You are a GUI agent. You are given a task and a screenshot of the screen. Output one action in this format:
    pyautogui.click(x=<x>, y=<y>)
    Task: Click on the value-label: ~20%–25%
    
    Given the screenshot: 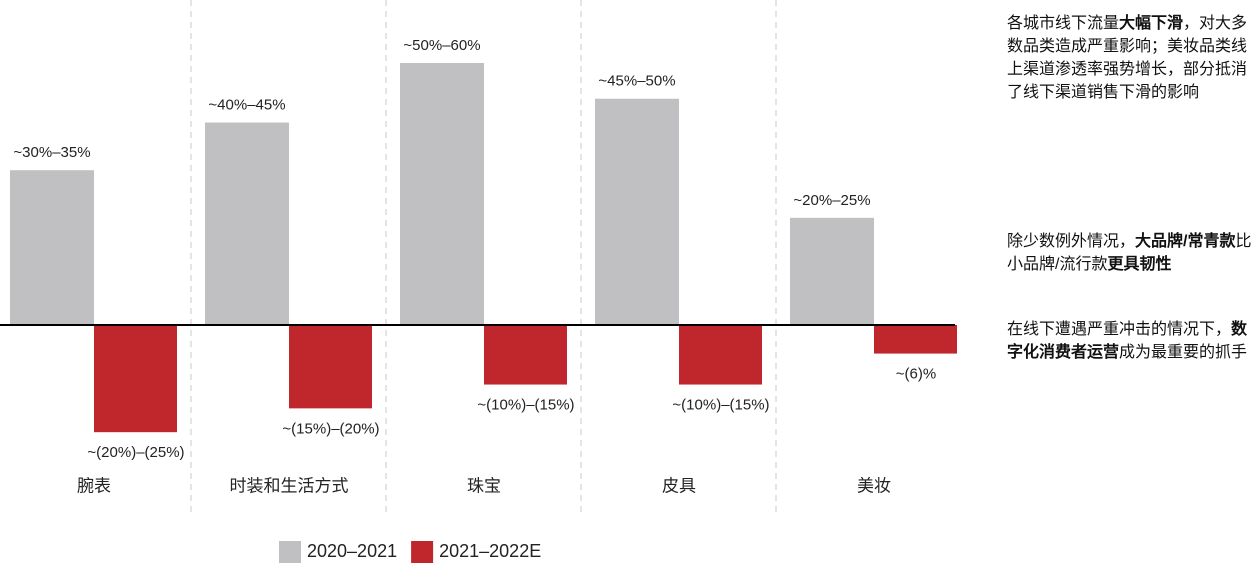 What is the action you would take?
    pyautogui.click(x=831, y=200)
    